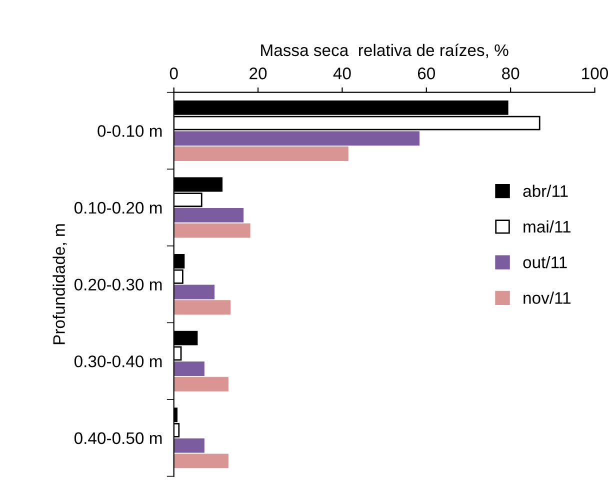 The image size is (610, 486). Describe the element at coordinates (547, 298) in the screenshot. I see `legend-label: nov/11` at that location.